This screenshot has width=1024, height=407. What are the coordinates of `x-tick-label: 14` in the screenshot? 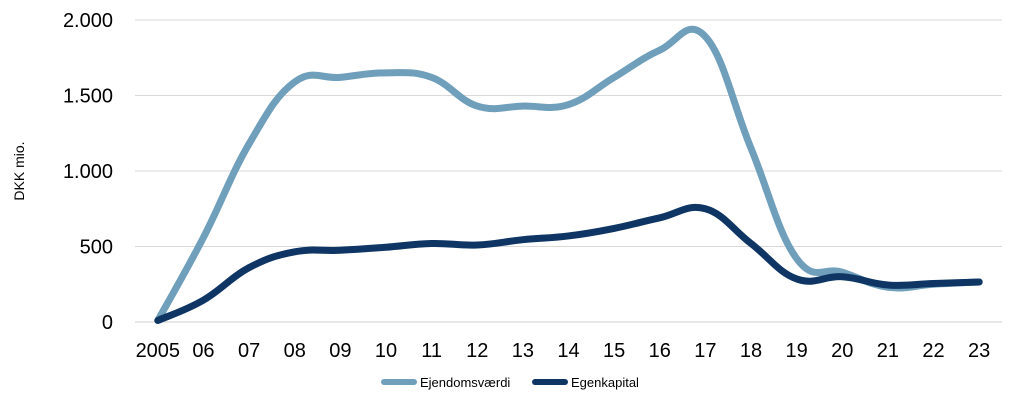 It's located at (568, 351).